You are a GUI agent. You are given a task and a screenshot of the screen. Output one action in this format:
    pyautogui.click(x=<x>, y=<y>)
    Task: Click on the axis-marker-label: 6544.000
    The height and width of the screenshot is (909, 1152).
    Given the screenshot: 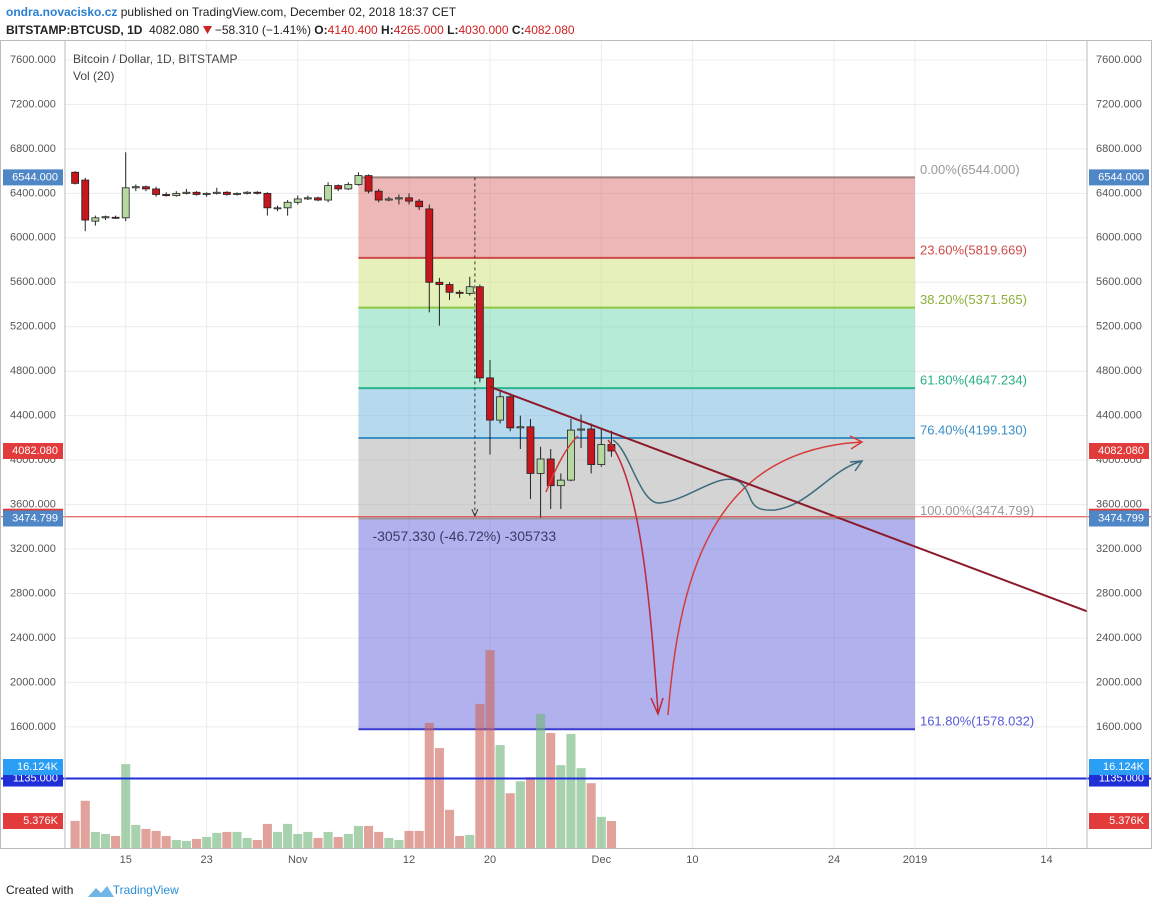 What is the action you would take?
    pyautogui.click(x=35, y=177)
    